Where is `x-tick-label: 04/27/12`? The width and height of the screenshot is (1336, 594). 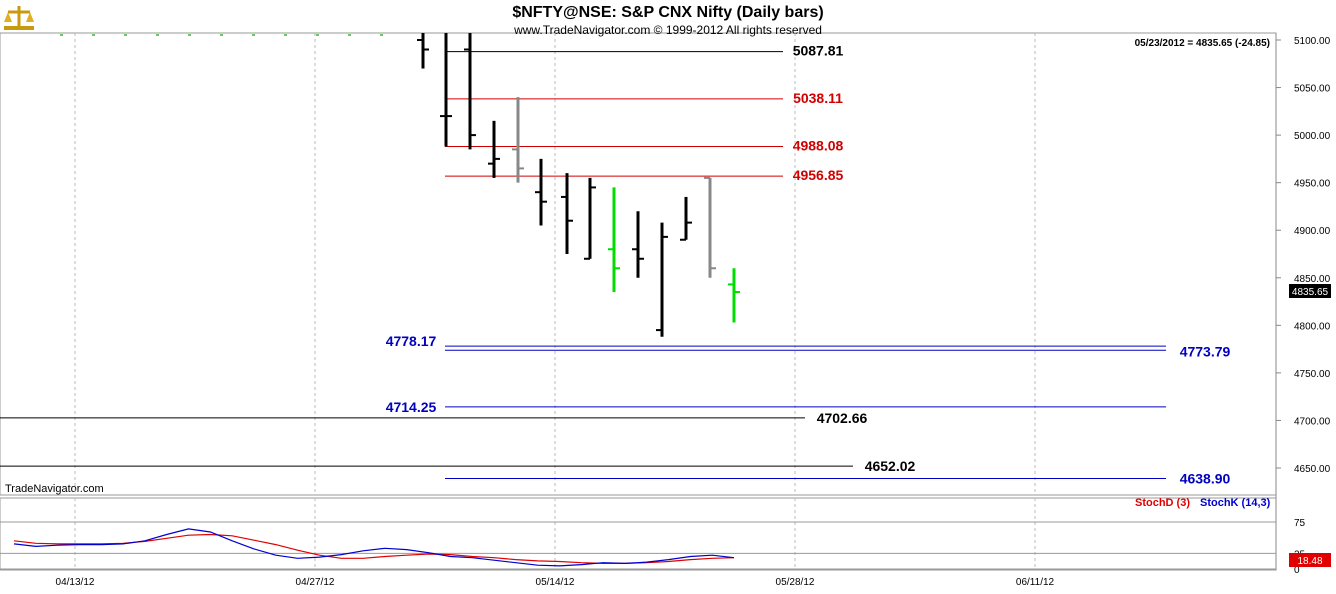 x-tick-label: 04/27/12 is located at coordinates (315, 582).